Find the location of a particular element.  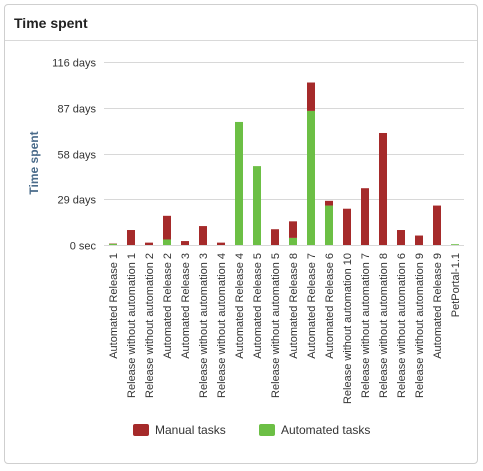

x-tick-label: Automated Release 7 is located at coordinates (312, 306).